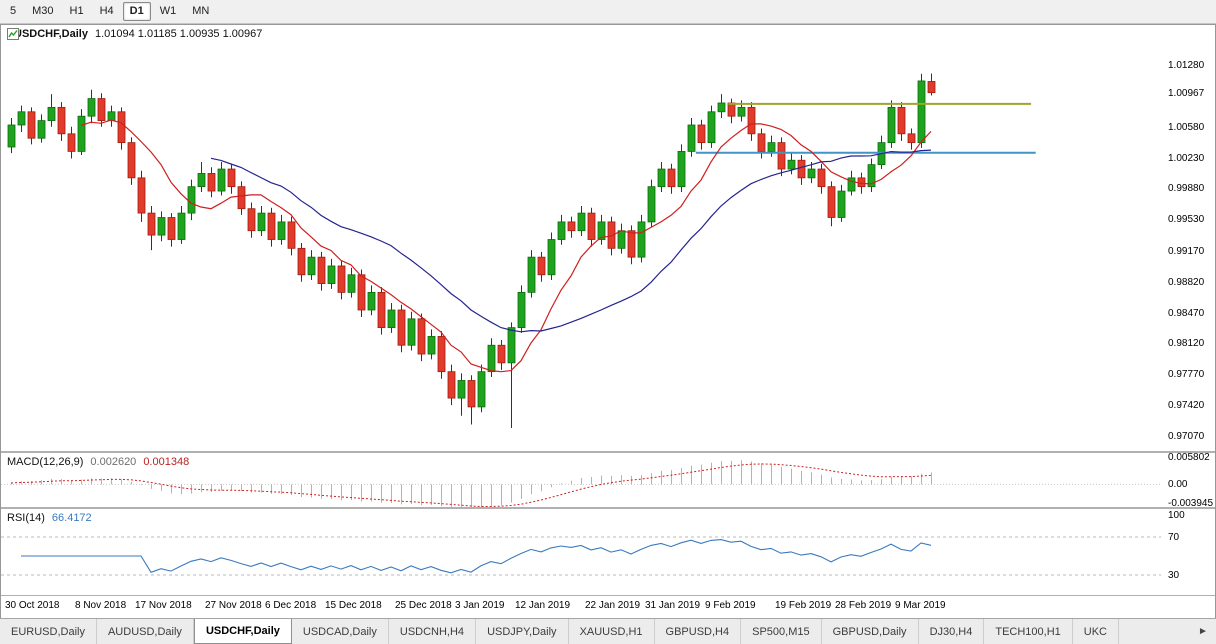 This screenshot has width=1216, height=644. Describe the element at coordinates (522, 631) in the screenshot. I see `chart-tab-usdjpy-daily: USDJPY,Daily` at that location.